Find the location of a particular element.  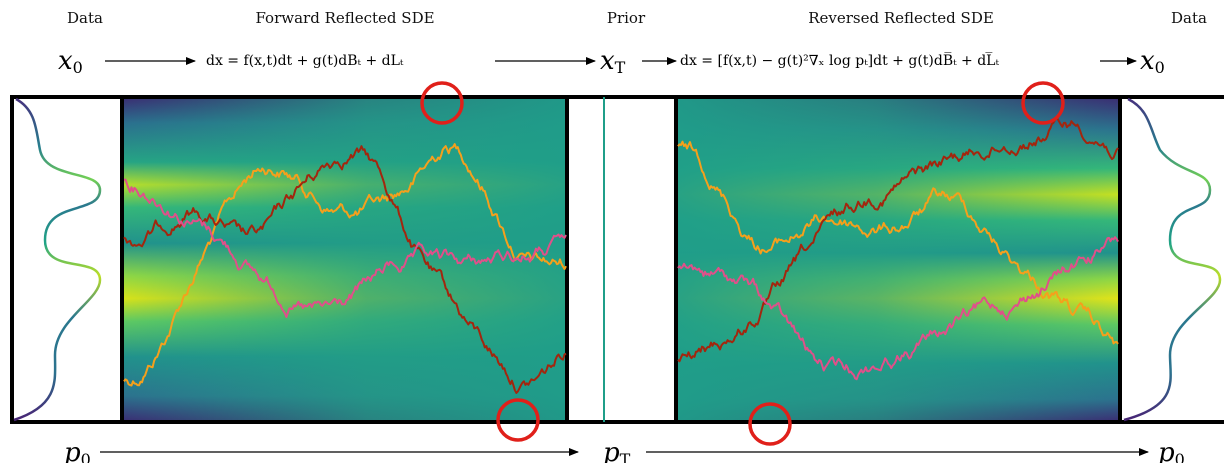

forward-sde-title: Forward Reflected SDE is located at coordinates (345, 18).